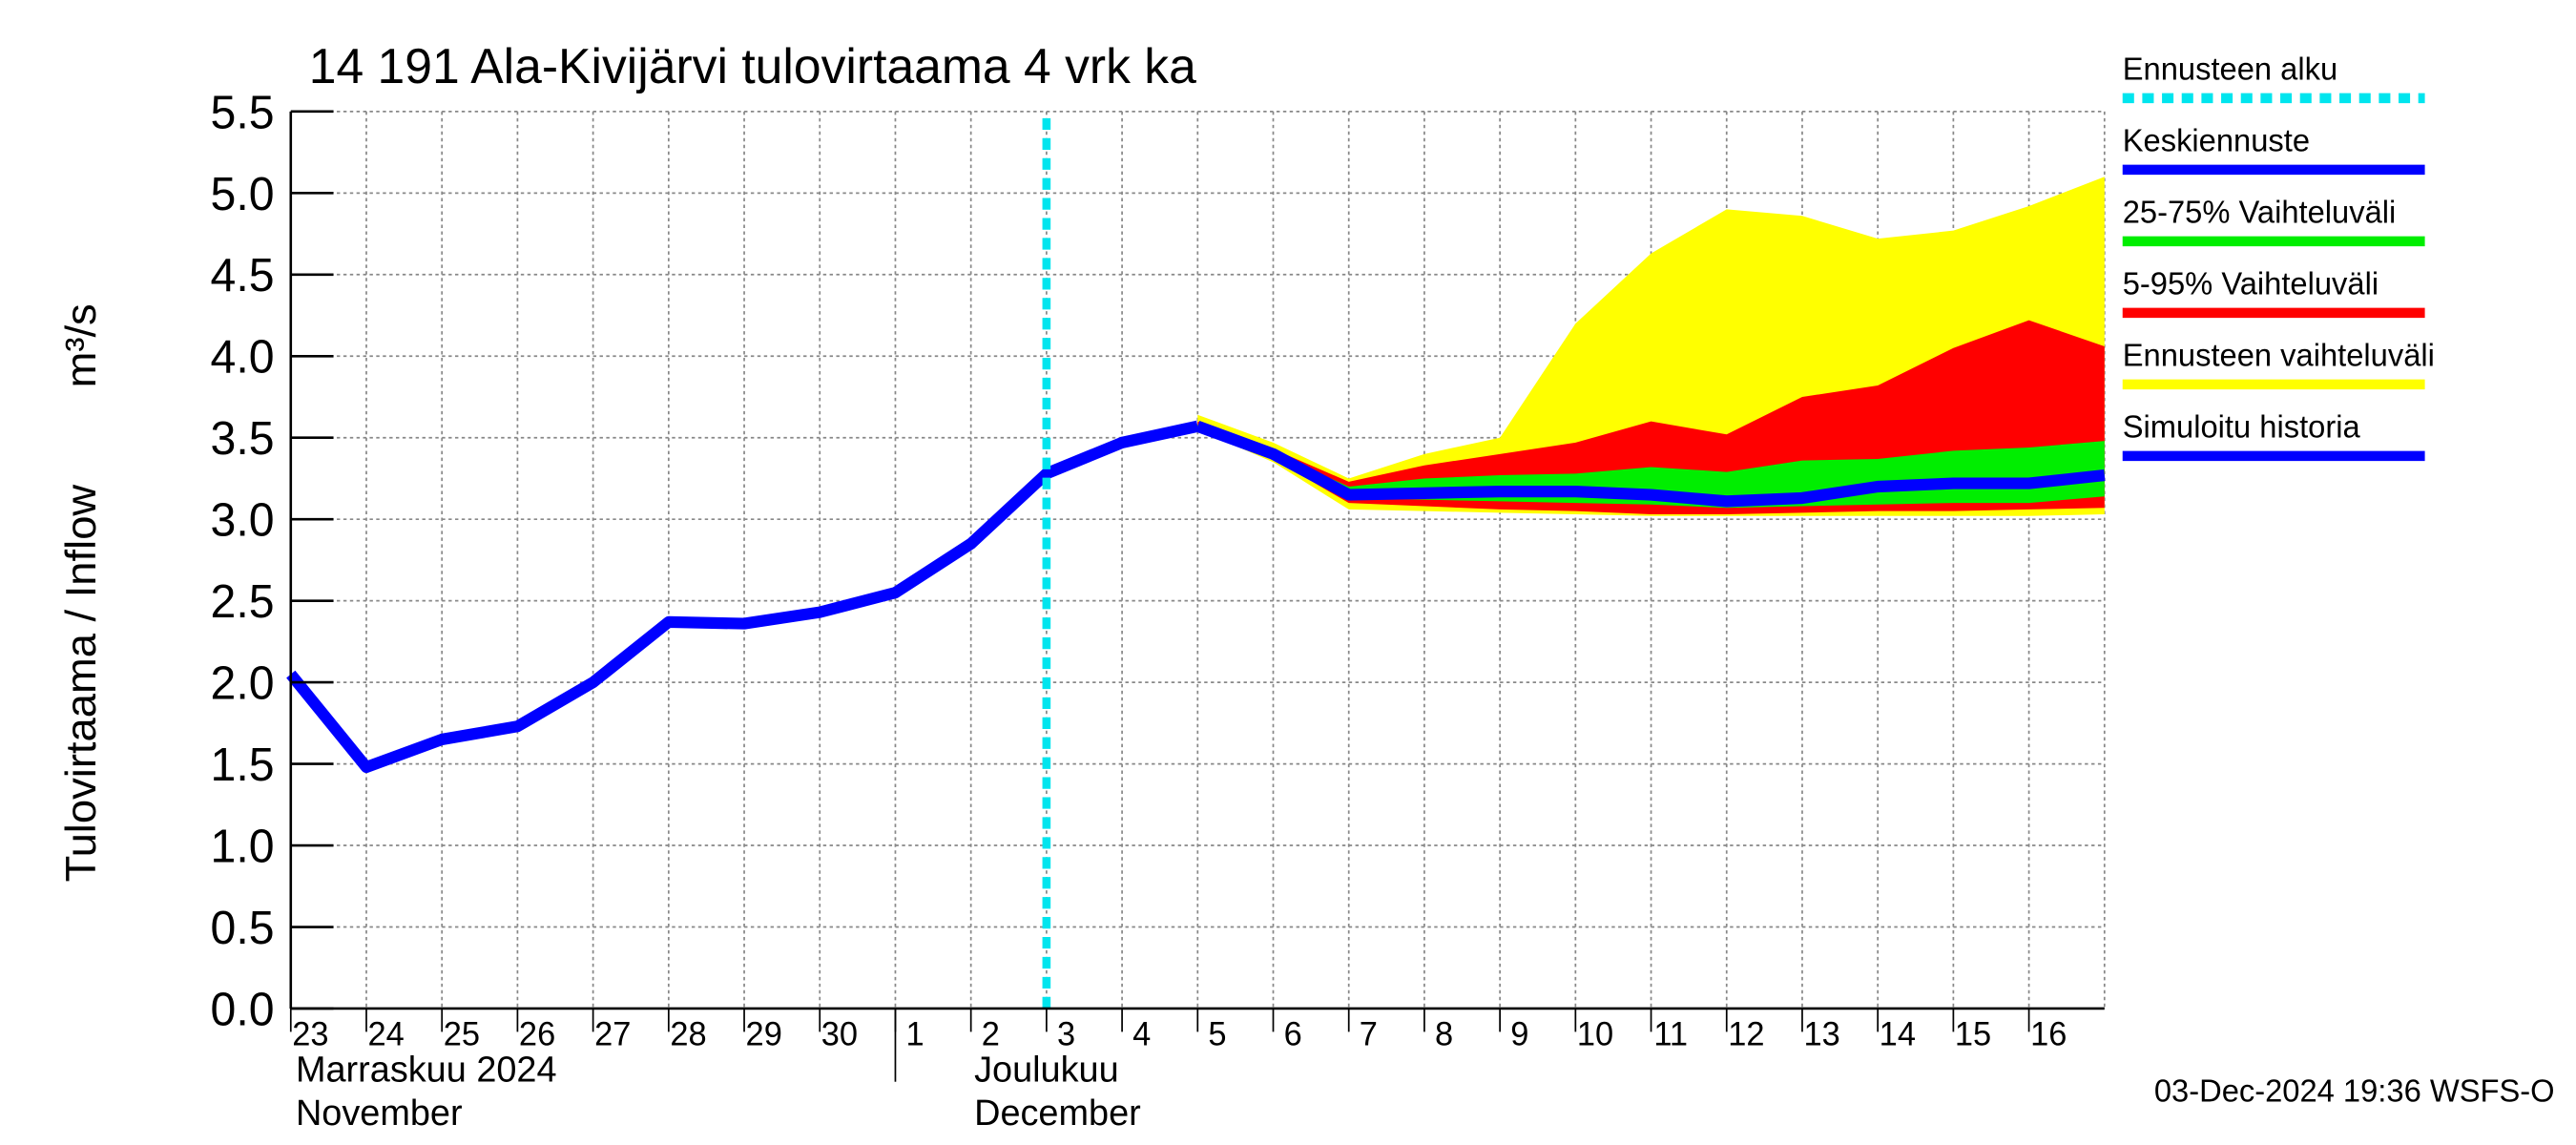 This screenshot has width=2576, height=1145. What do you see at coordinates (462, 1034) in the screenshot?
I see `x-tick-label: 25` at bounding box center [462, 1034].